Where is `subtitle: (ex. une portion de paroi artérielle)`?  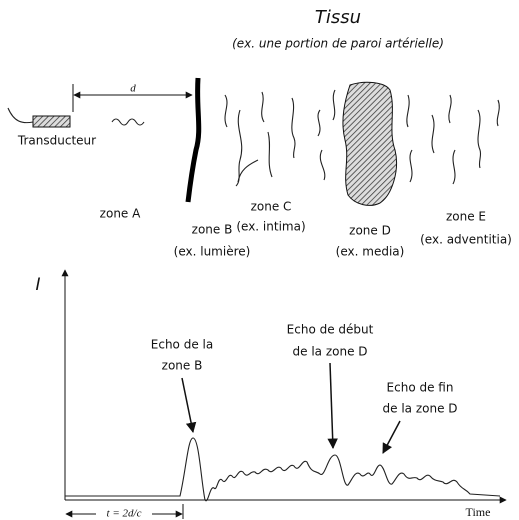 subtitle: (ex. une portion de paroi artérielle) is located at coordinates (338, 44).